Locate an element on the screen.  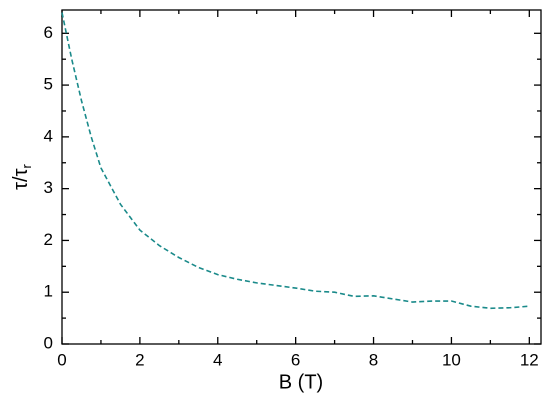
y-axis-label-sub: r is located at coordinates (26, 165).